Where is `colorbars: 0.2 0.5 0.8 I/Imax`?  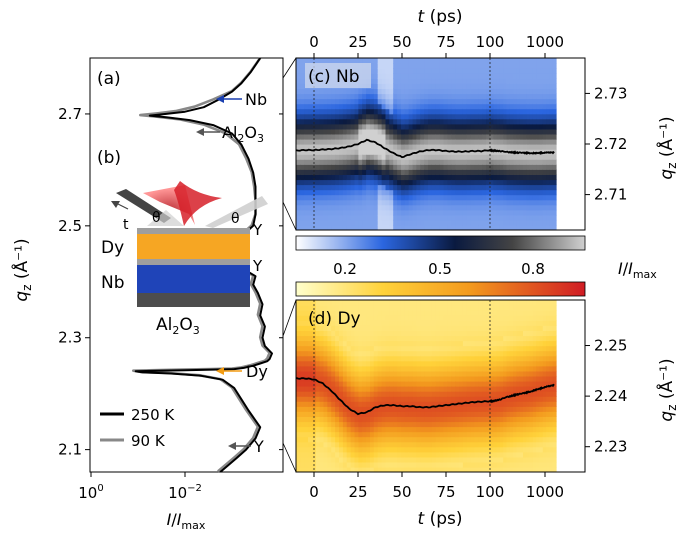
colorbars: 0.2 0.5 0.8 I/Imax is located at coordinates (476, 266).